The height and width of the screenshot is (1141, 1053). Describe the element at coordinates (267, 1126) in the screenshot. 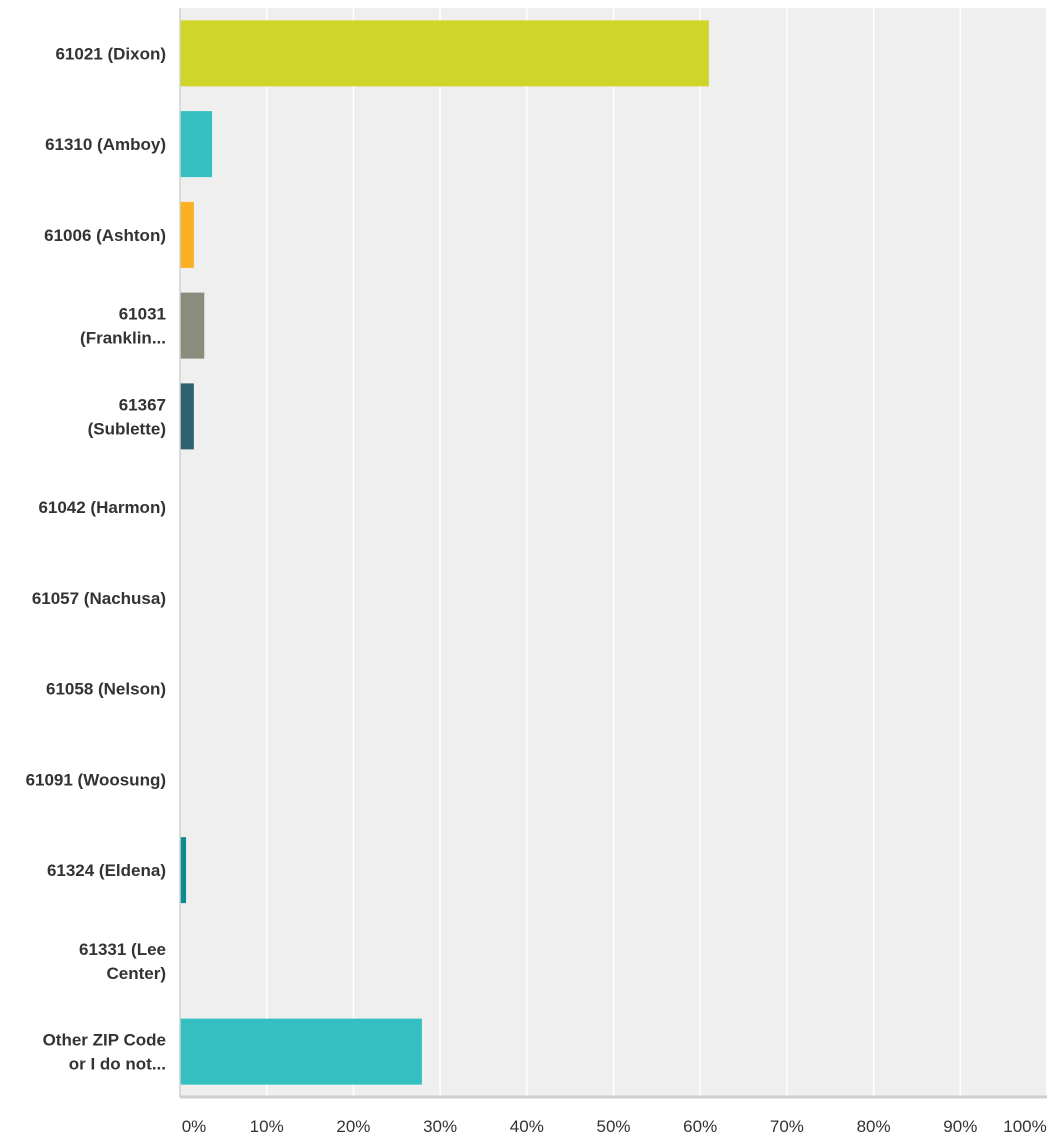

I see `x-tick-label: 10%` at that location.